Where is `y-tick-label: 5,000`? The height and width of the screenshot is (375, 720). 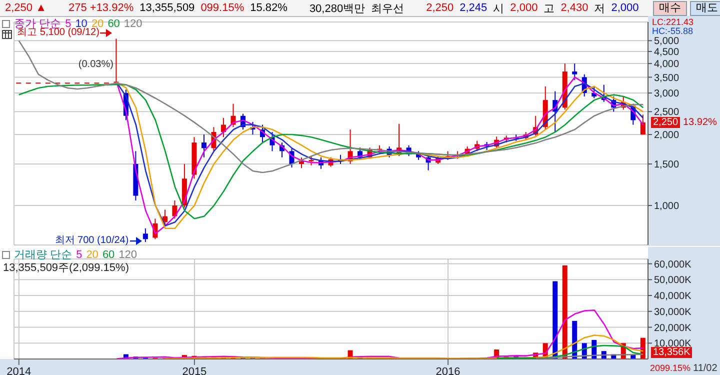 y-tick-label: 5,000 is located at coordinates (667, 42).